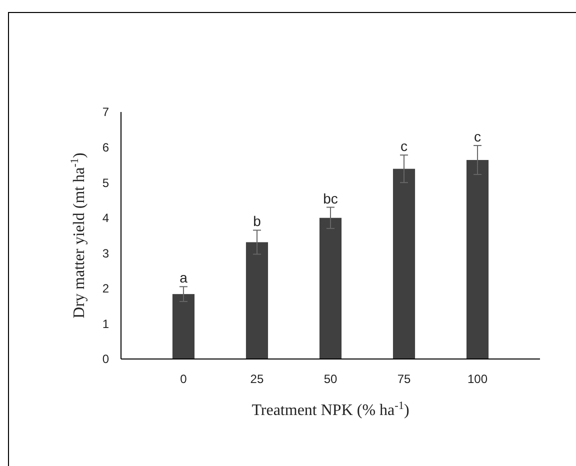  Describe the element at coordinates (478, 379) in the screenshot. I see `x-tick-label: 100` at that location.